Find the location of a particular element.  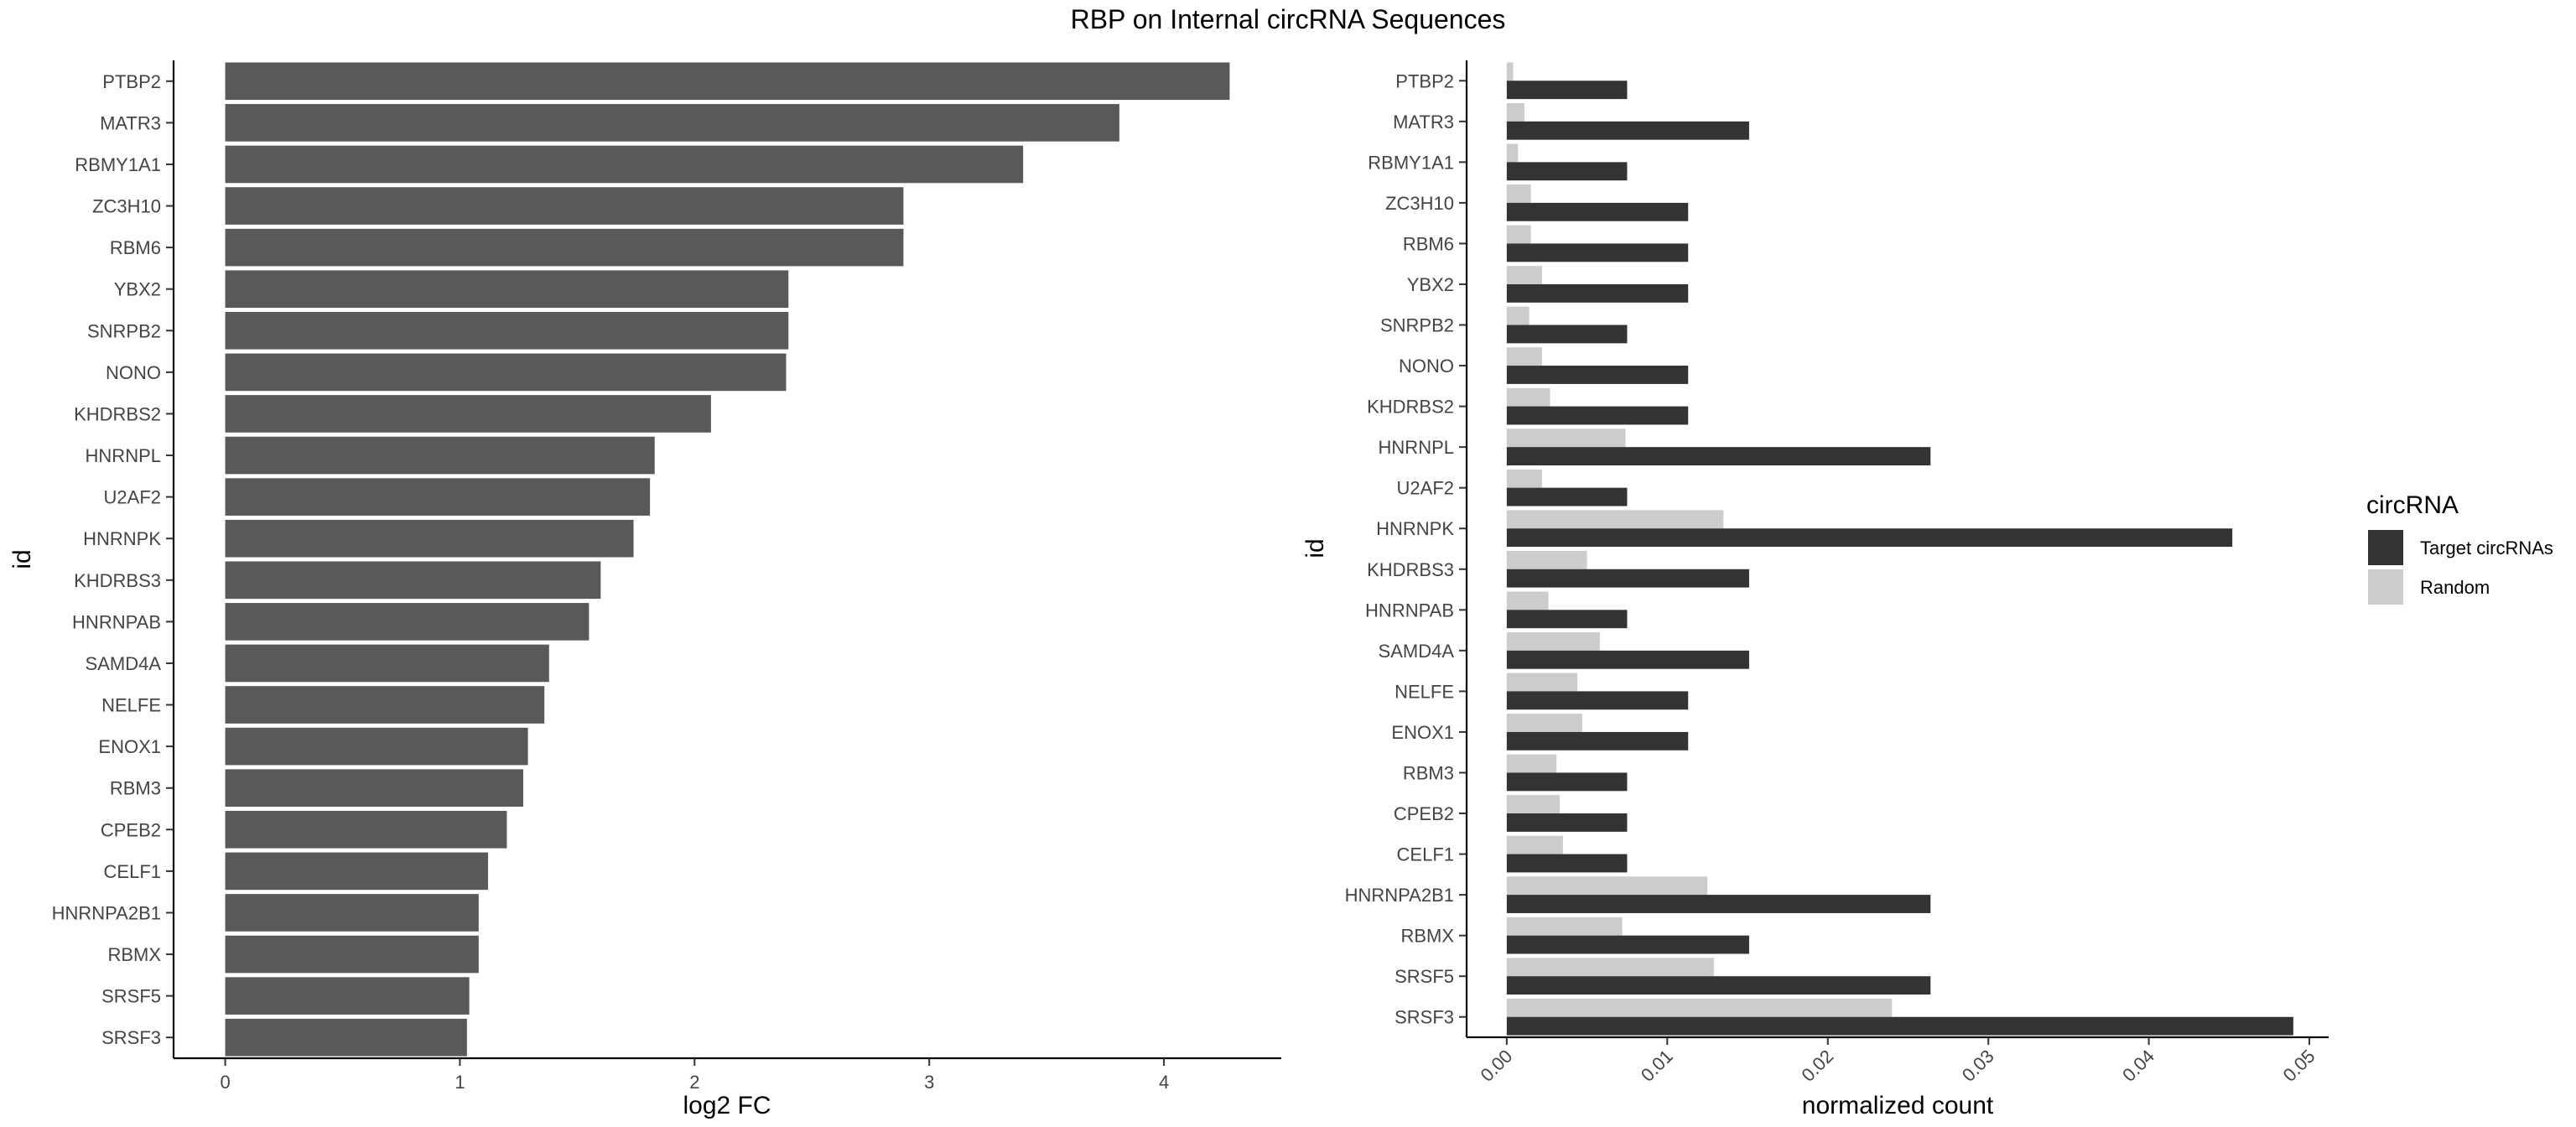

left-y-tick-label: SAMD4A is located at coordinates (124, 663).